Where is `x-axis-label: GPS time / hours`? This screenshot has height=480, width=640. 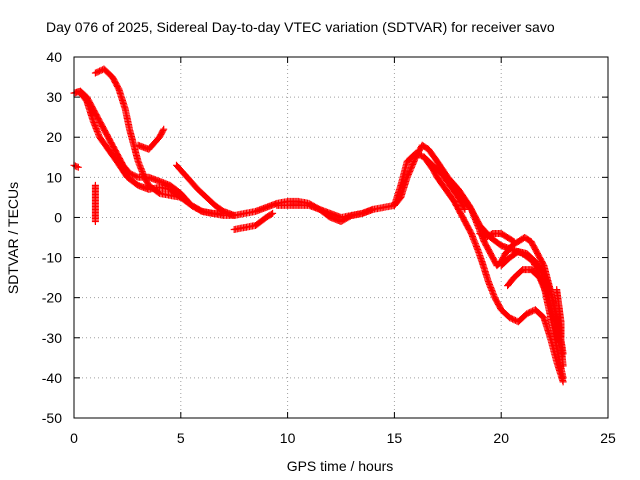 x-axis-label: GPS time / hours is located at coordinates (340, 466).